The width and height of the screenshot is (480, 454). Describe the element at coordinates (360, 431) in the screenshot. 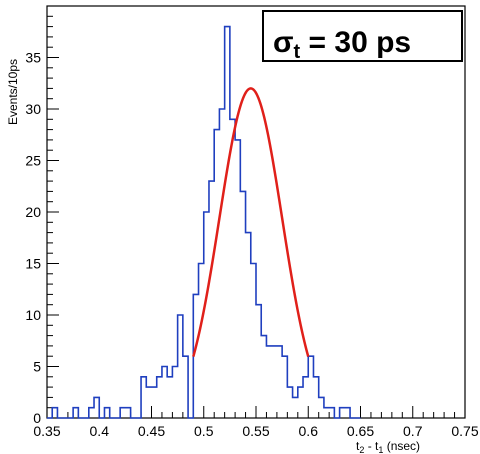

I see `x-tick-label: 0.65` at that location.